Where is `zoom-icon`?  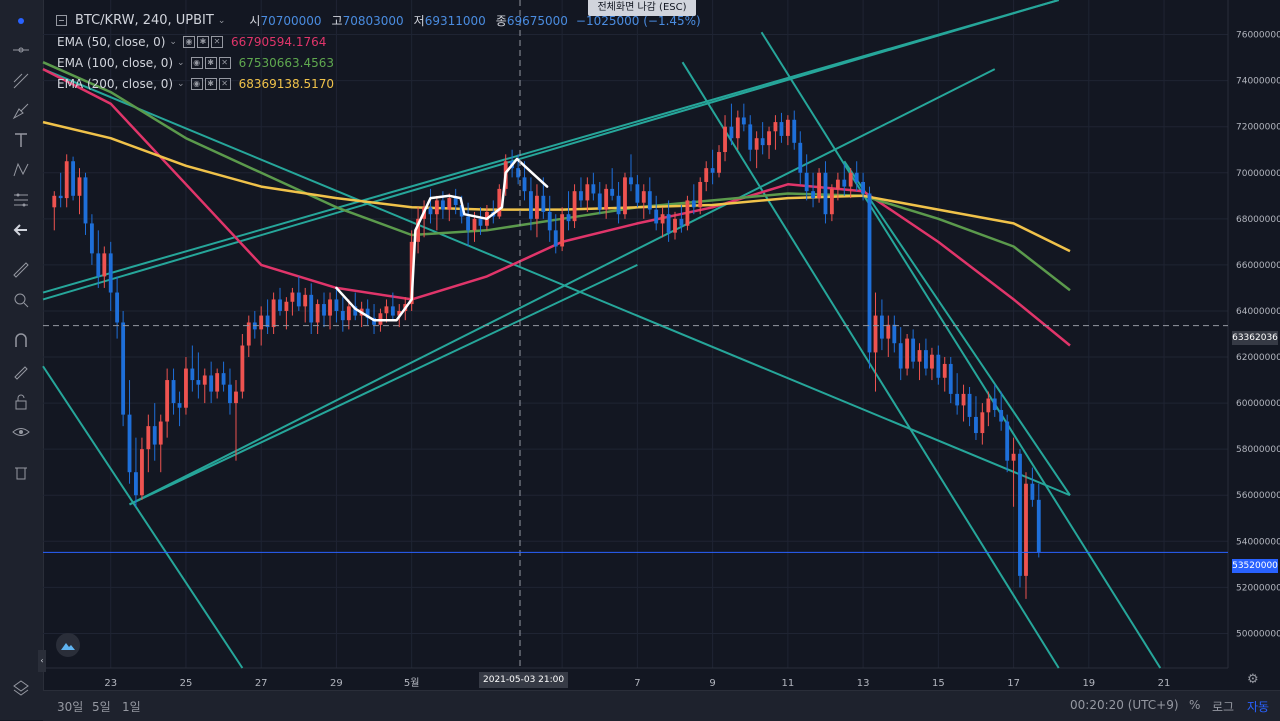
zoom-icon is located at coordinates (21, 300).